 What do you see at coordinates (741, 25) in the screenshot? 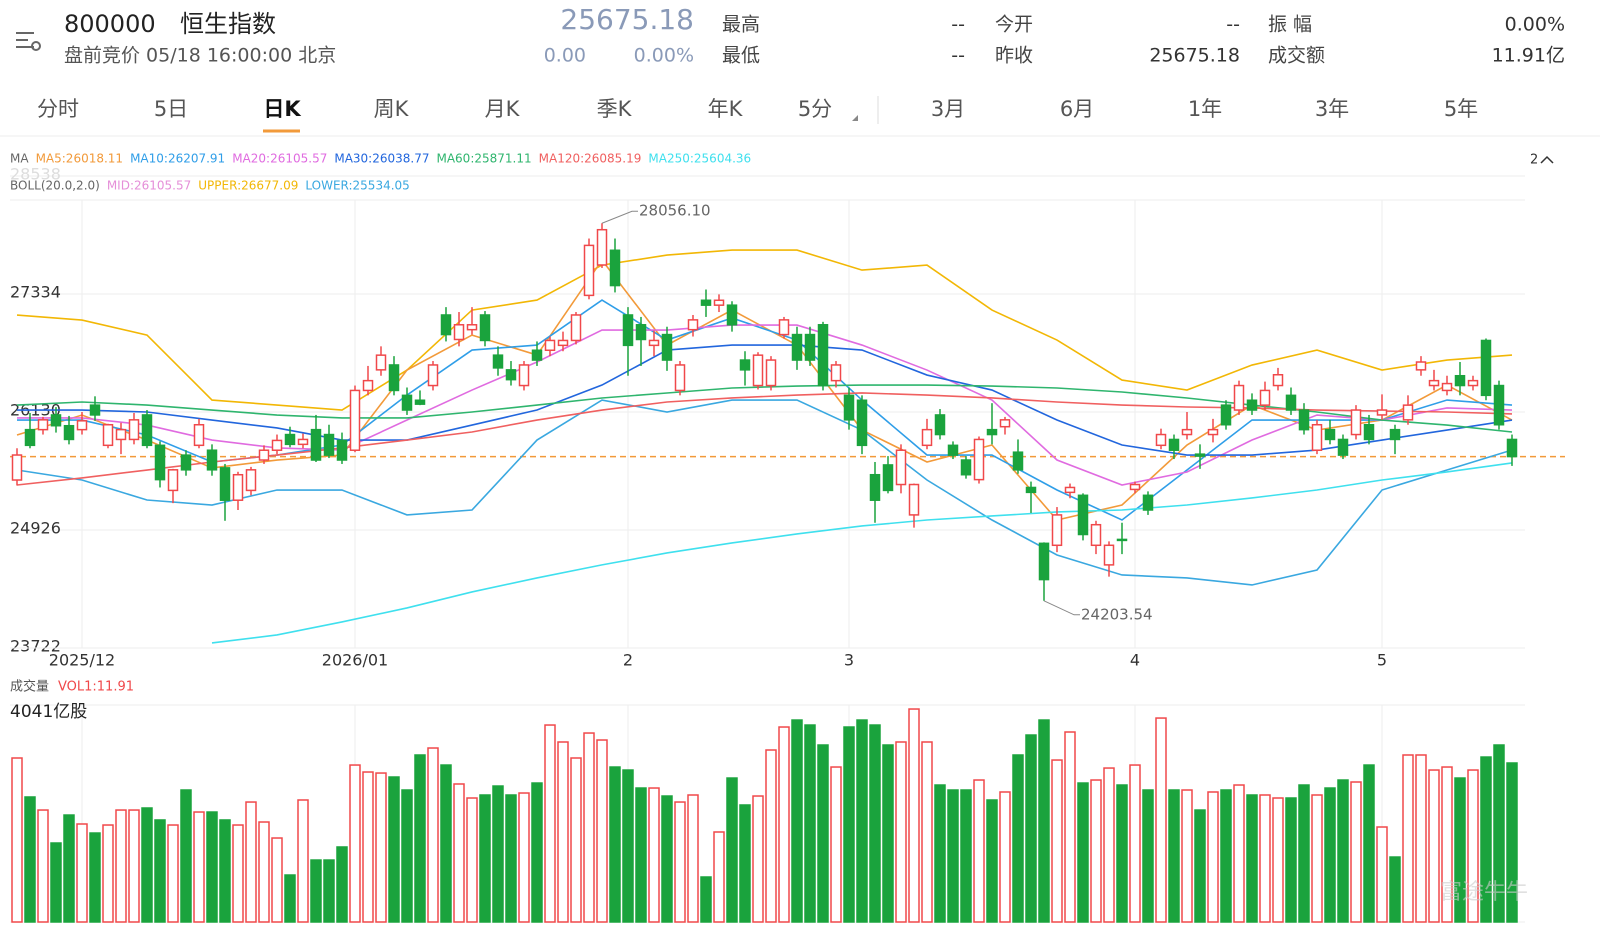
I see `stat-label: 最高` at bounding box center [741, 25].